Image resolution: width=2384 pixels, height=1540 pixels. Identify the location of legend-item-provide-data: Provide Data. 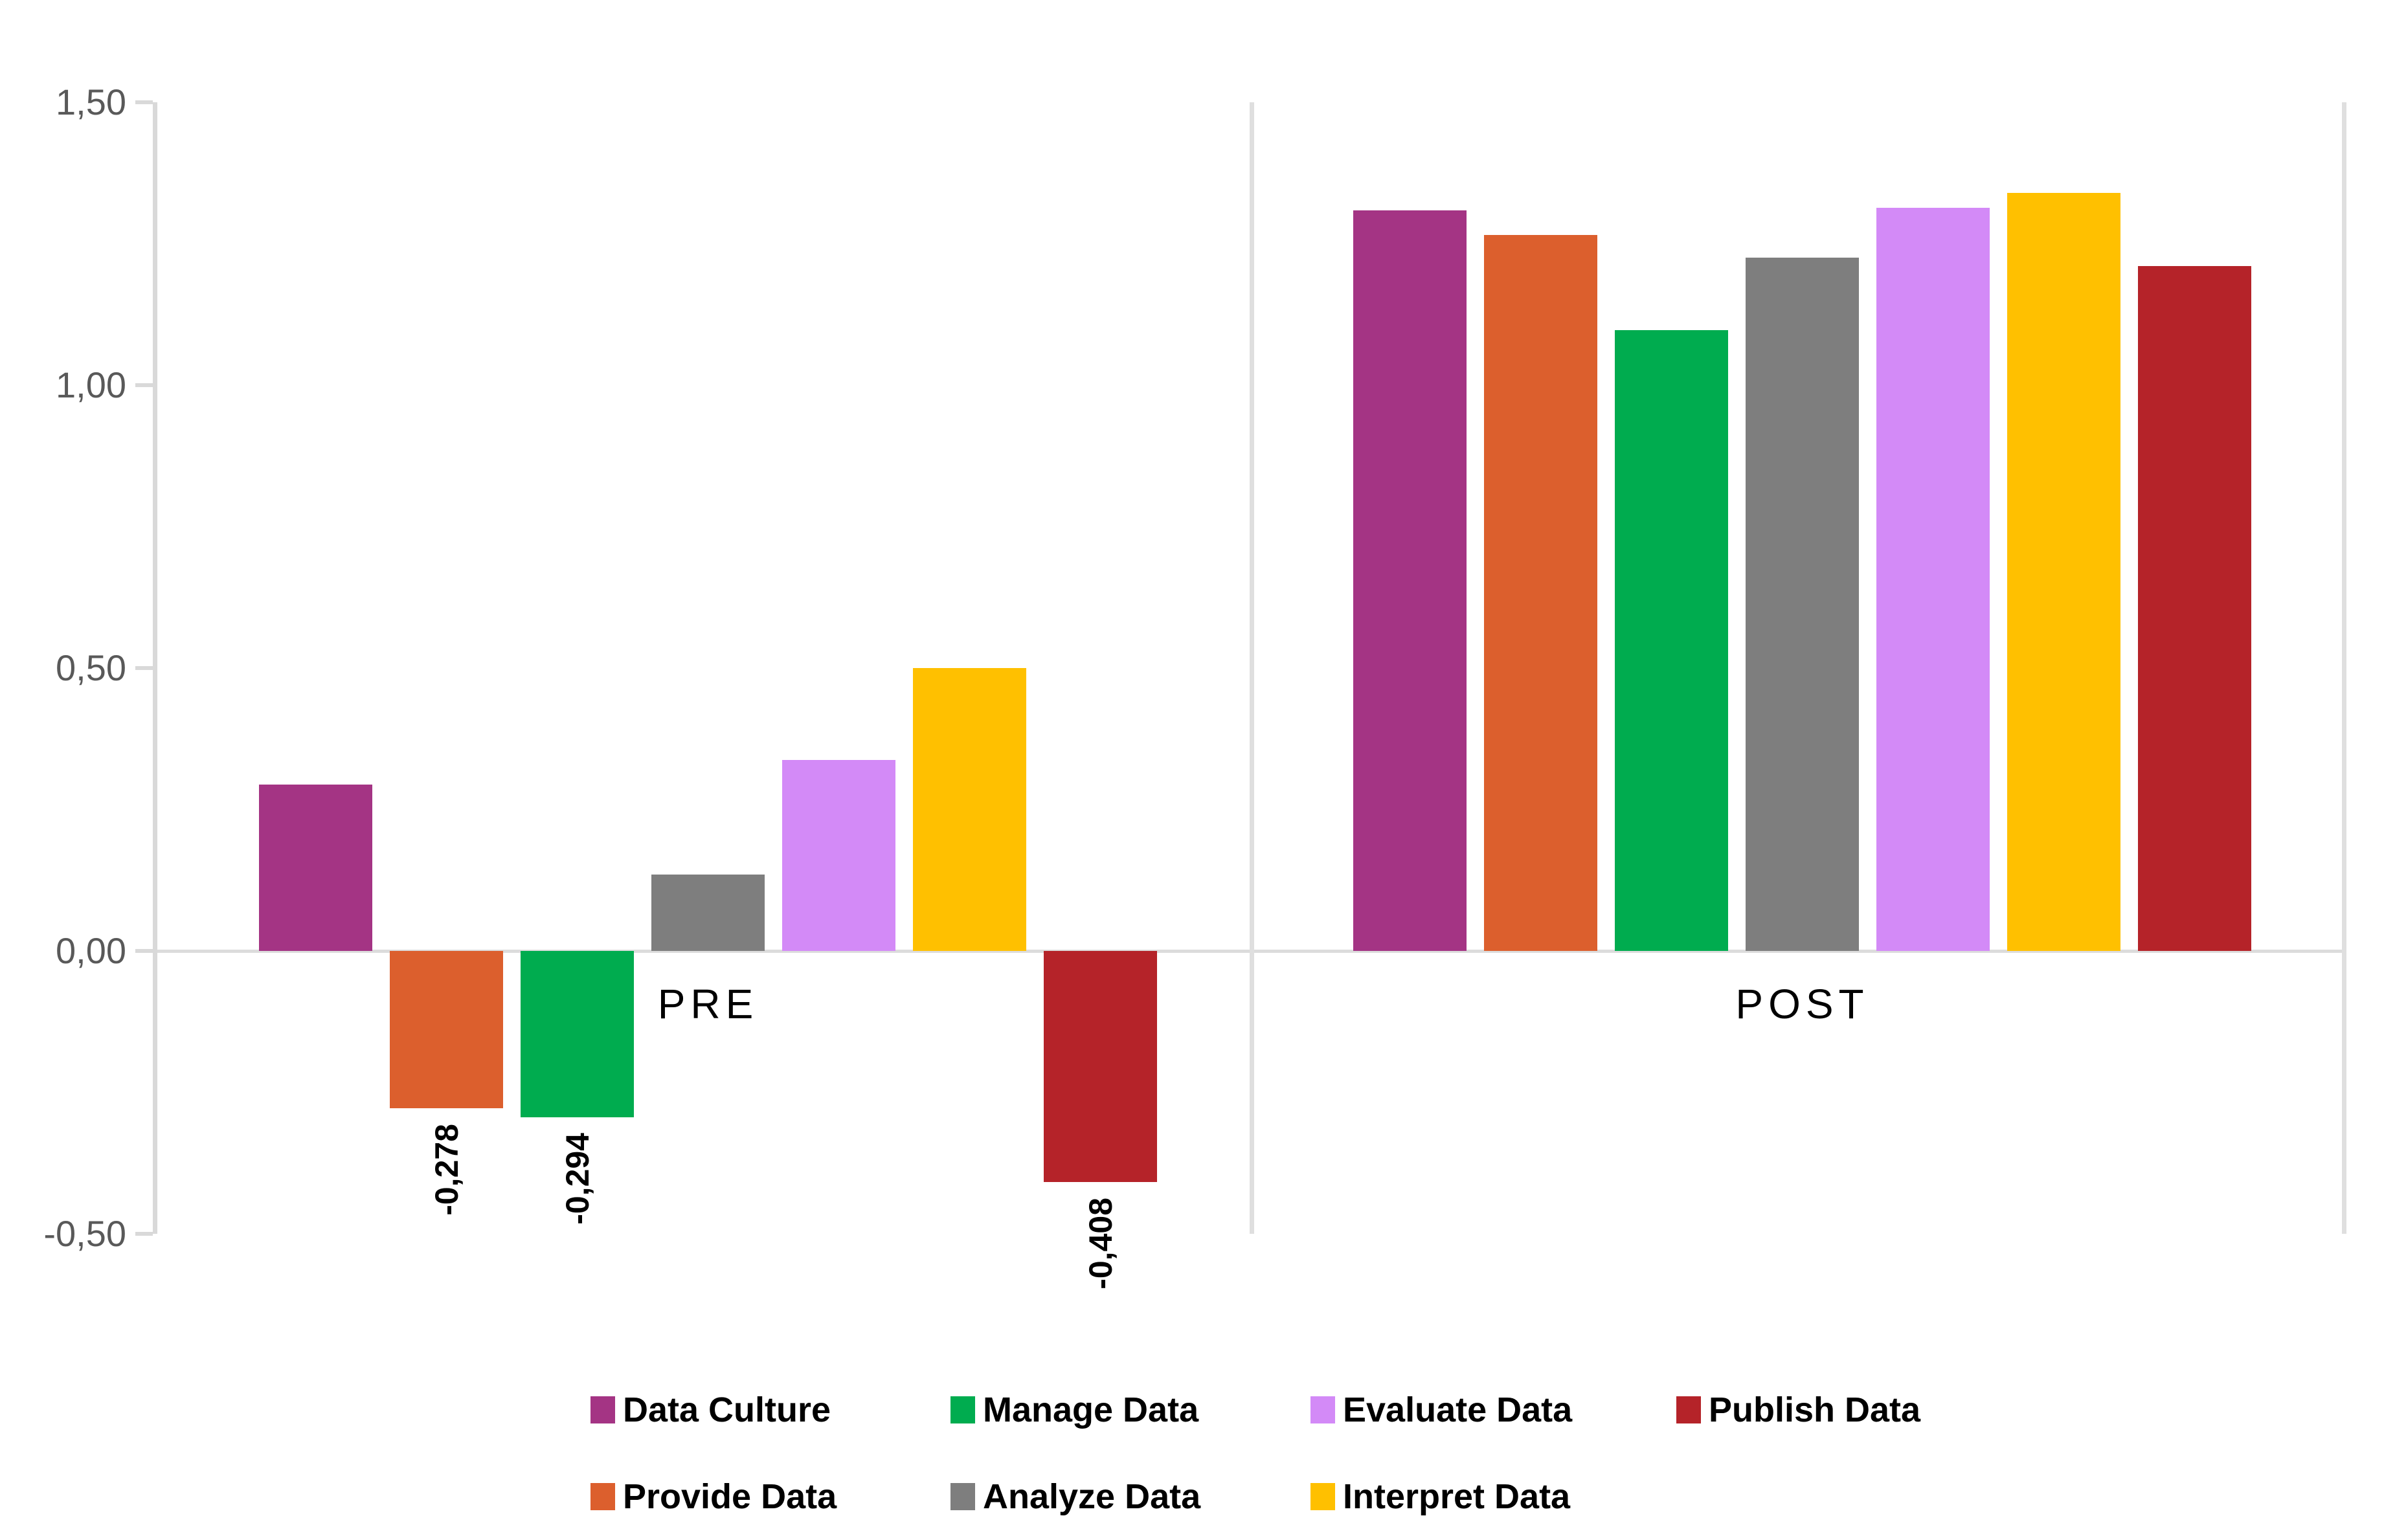
(713, 1496).